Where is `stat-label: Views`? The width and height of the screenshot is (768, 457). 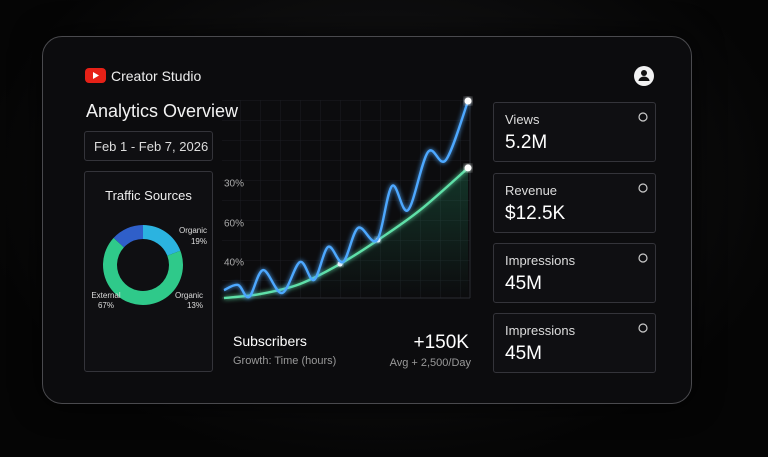
stat-label: Views is located at coordinates (522, 119).